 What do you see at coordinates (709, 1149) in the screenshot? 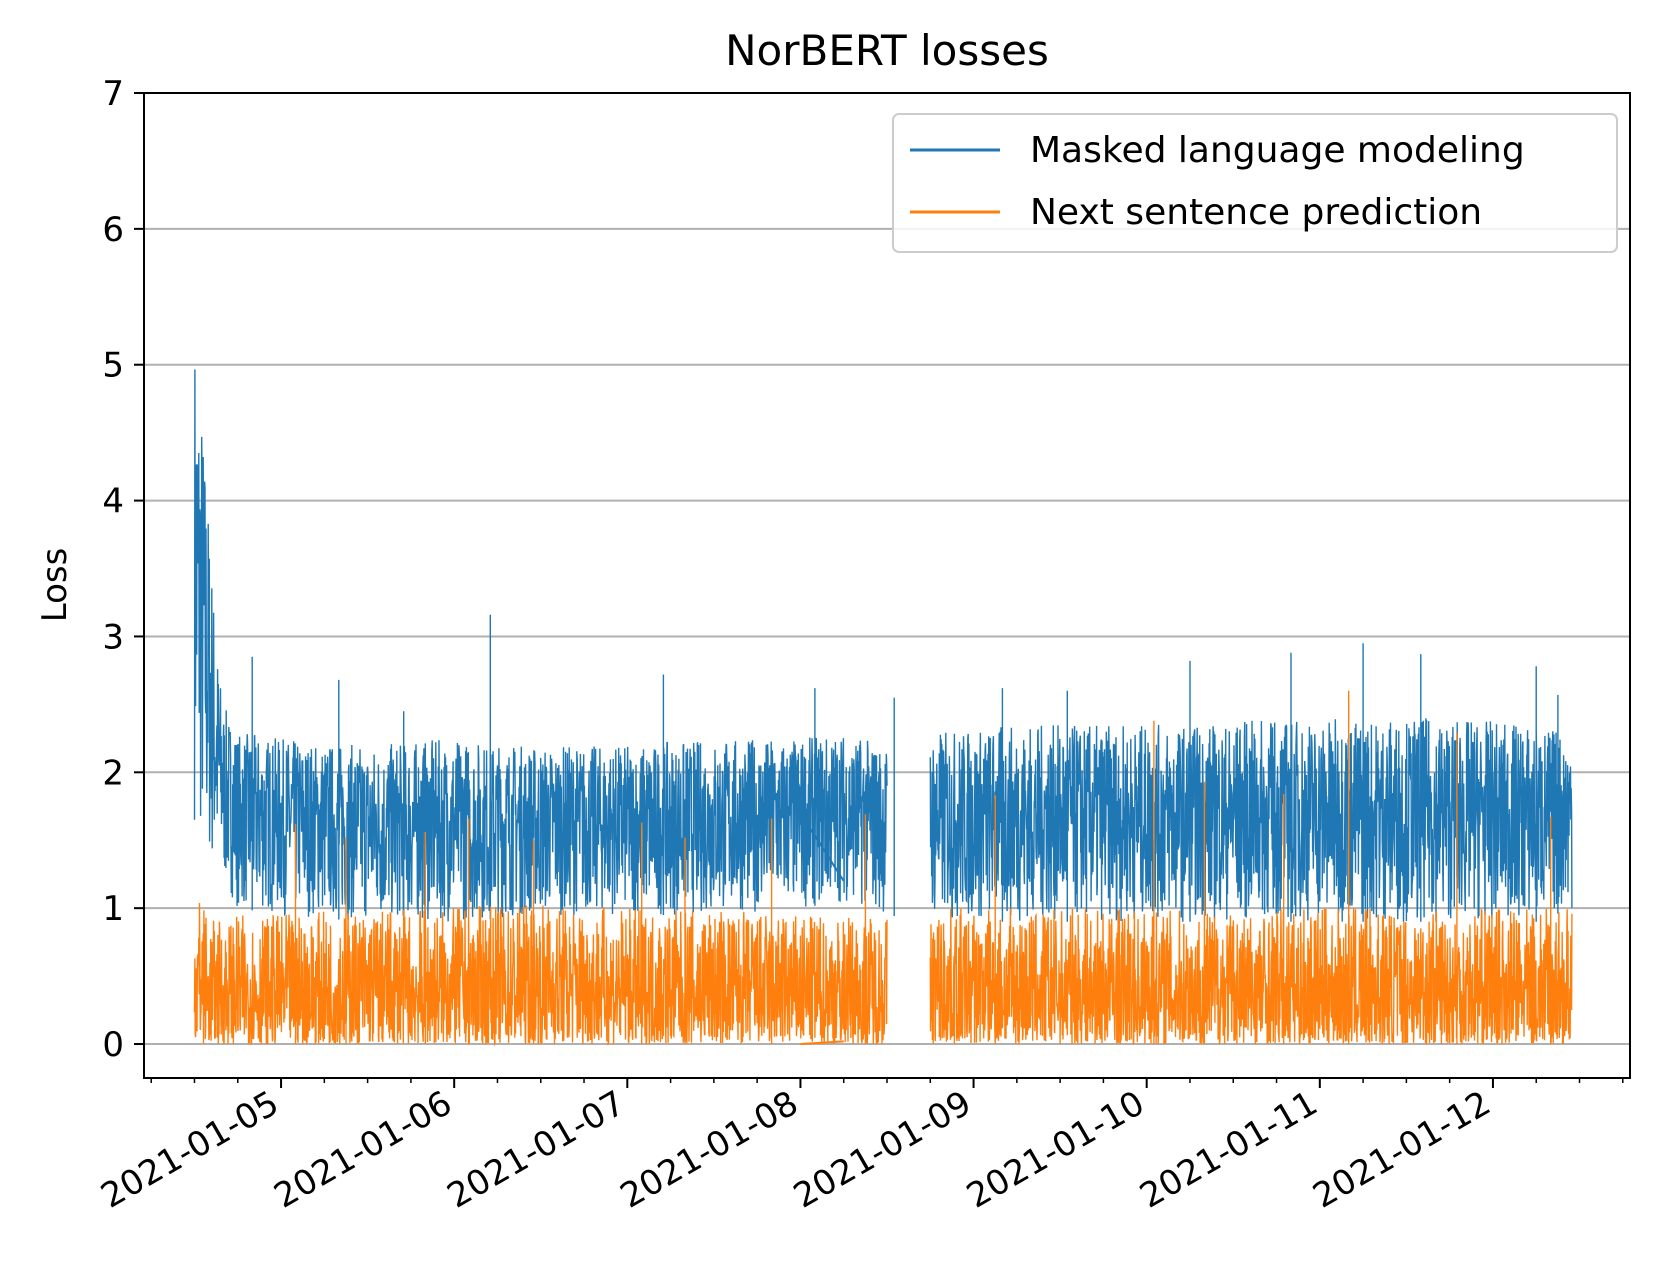
I see `x-tick-label: 2021-01-08` at bounding box center [709, 1149].